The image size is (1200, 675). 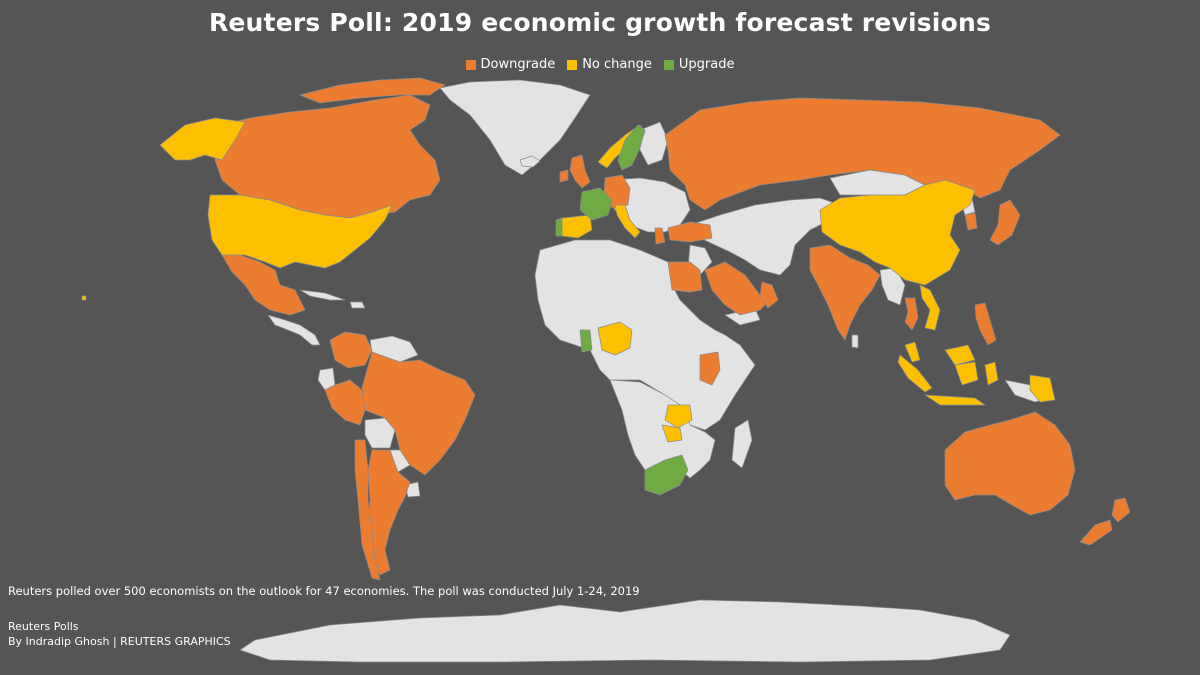 What do you see at coordinates (294, 330) in the screenshot?
I see `region-central-america` at bounding box center [294, 330].